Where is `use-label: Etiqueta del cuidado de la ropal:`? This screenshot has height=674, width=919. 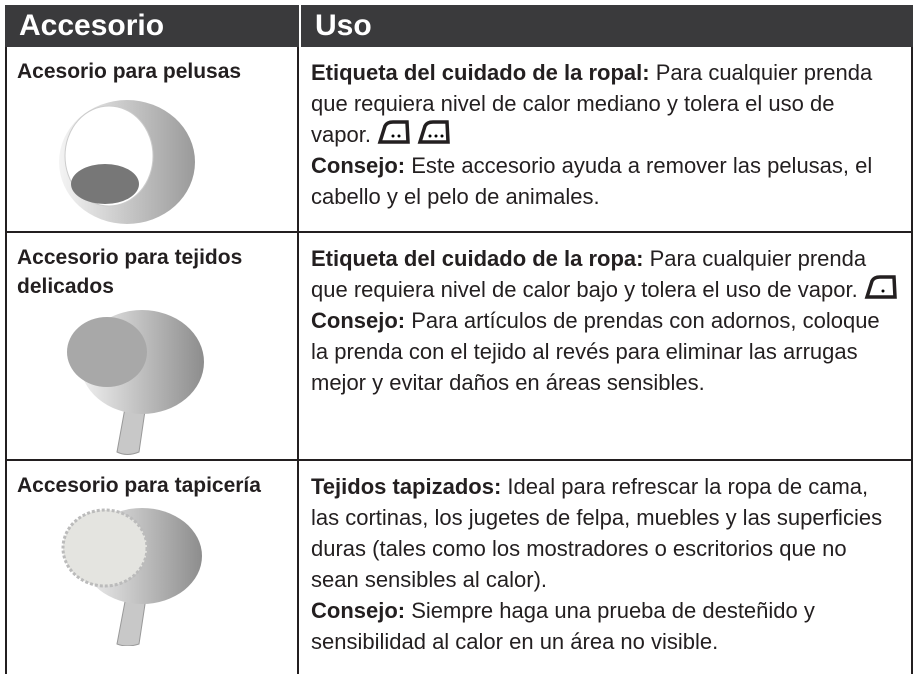 use-label: Etiqueta del cuidado de la ropal: is located at coordinates (480, 72).